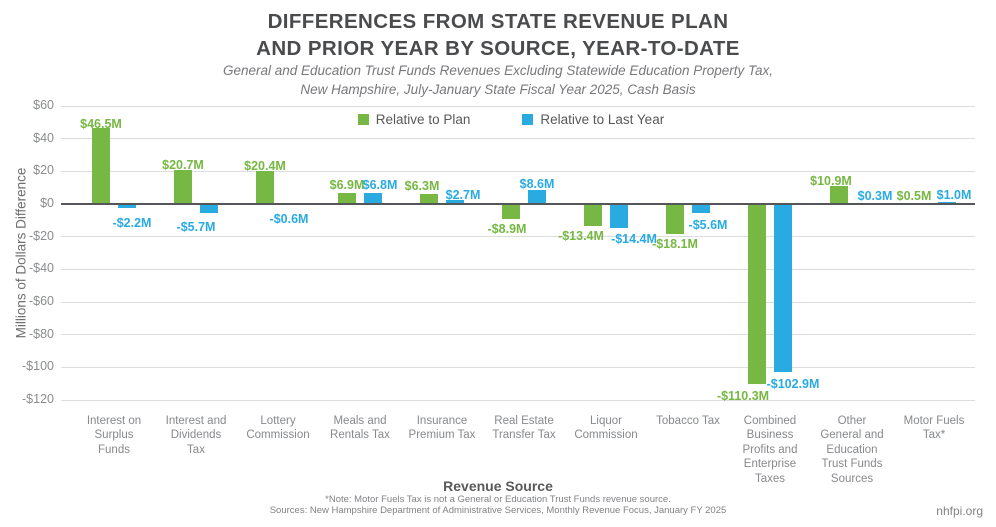  Describe the element at coordinates (196, 227) in the screenshot. I see `bar-label-lastyear-1: -$5.7M` at that location.